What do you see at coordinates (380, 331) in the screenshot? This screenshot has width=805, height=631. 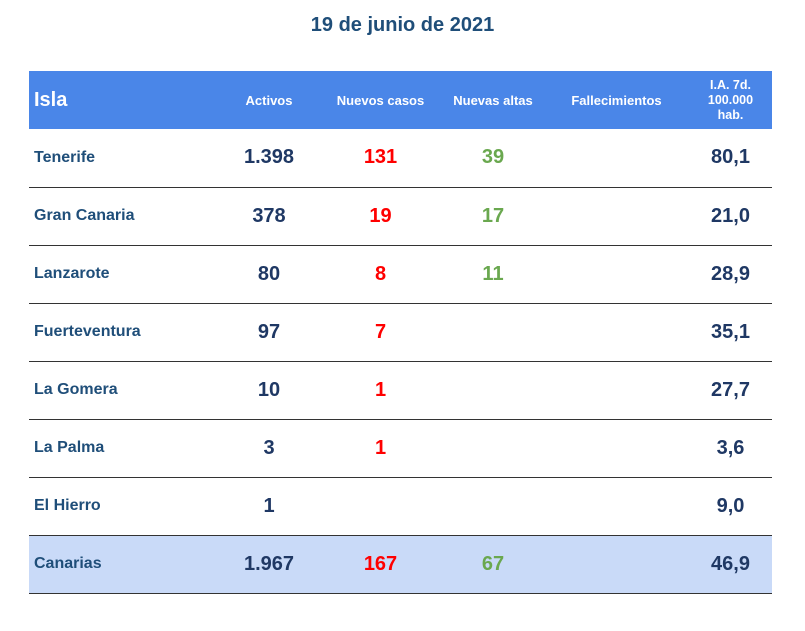 I see `nuevos-casos-cell: 7` at bounding box center [380, 331].